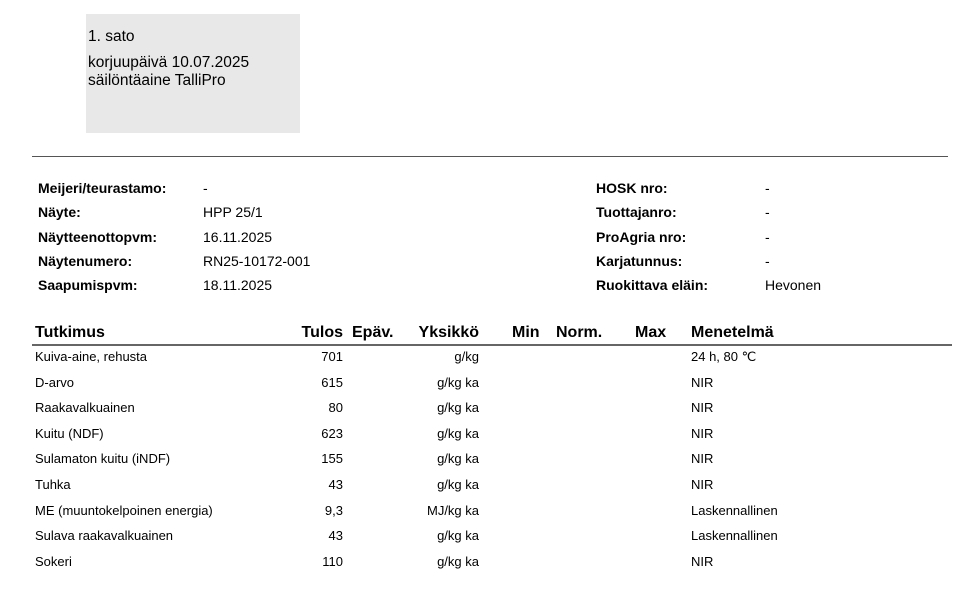 This screenshot has height=601, width=960. What do you see at coordinates (233, 212) in the screenshot?
I see `info-value: HPP 25/1` at bounding box center [233, 212].